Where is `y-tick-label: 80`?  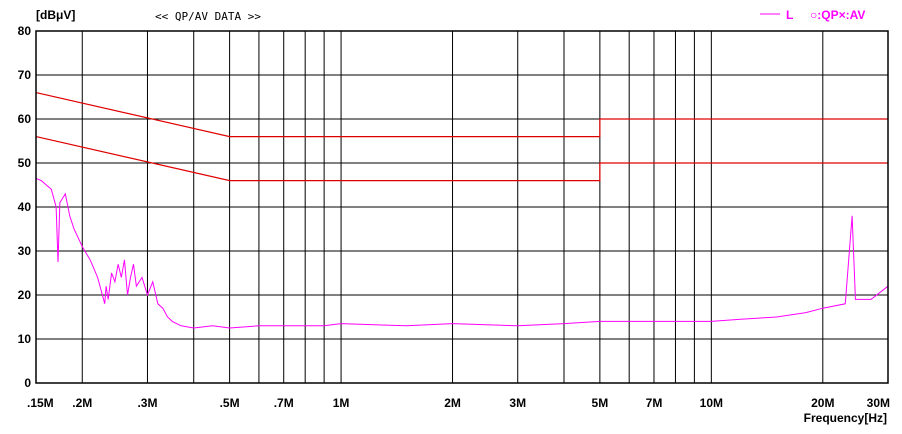 y-tick-label: 80 is located at coordinates (25, 31).